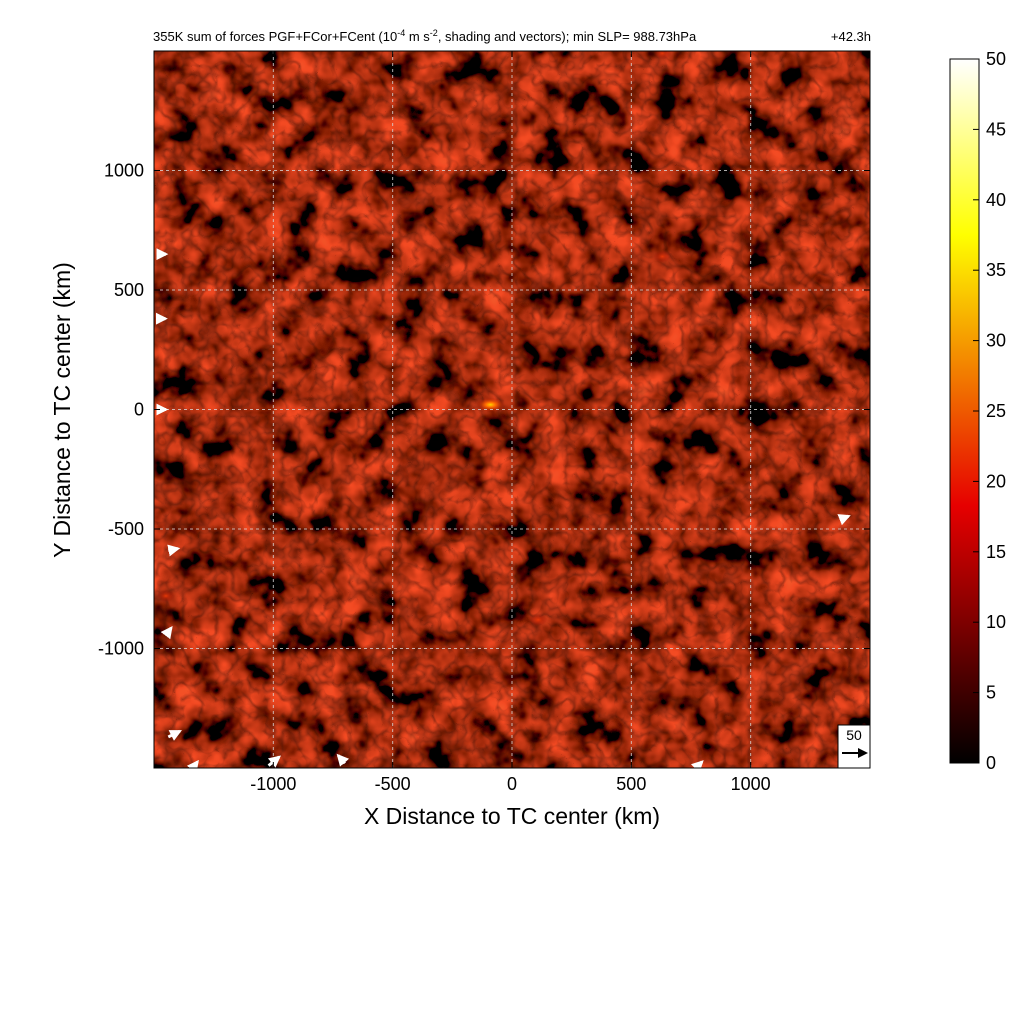 This screenshot has height=1024, width=1024. I want to click on x-tick-label-2: -500, so click(393, 784).